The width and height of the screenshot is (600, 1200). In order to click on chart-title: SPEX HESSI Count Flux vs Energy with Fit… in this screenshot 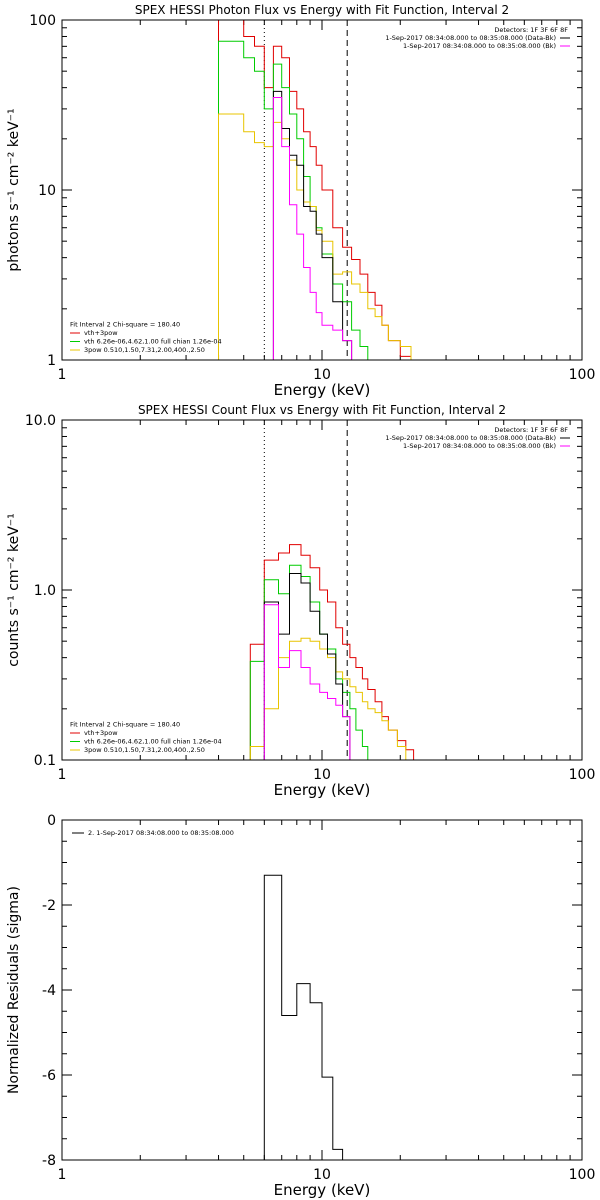, I will do `click(322, 410)`.